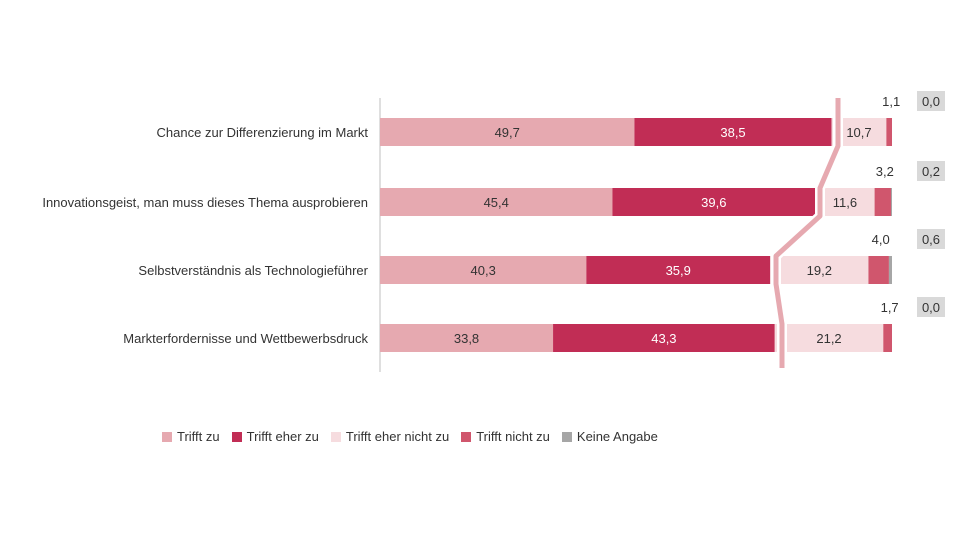  I want to click on data-label: 0,6, so click(931, 239).